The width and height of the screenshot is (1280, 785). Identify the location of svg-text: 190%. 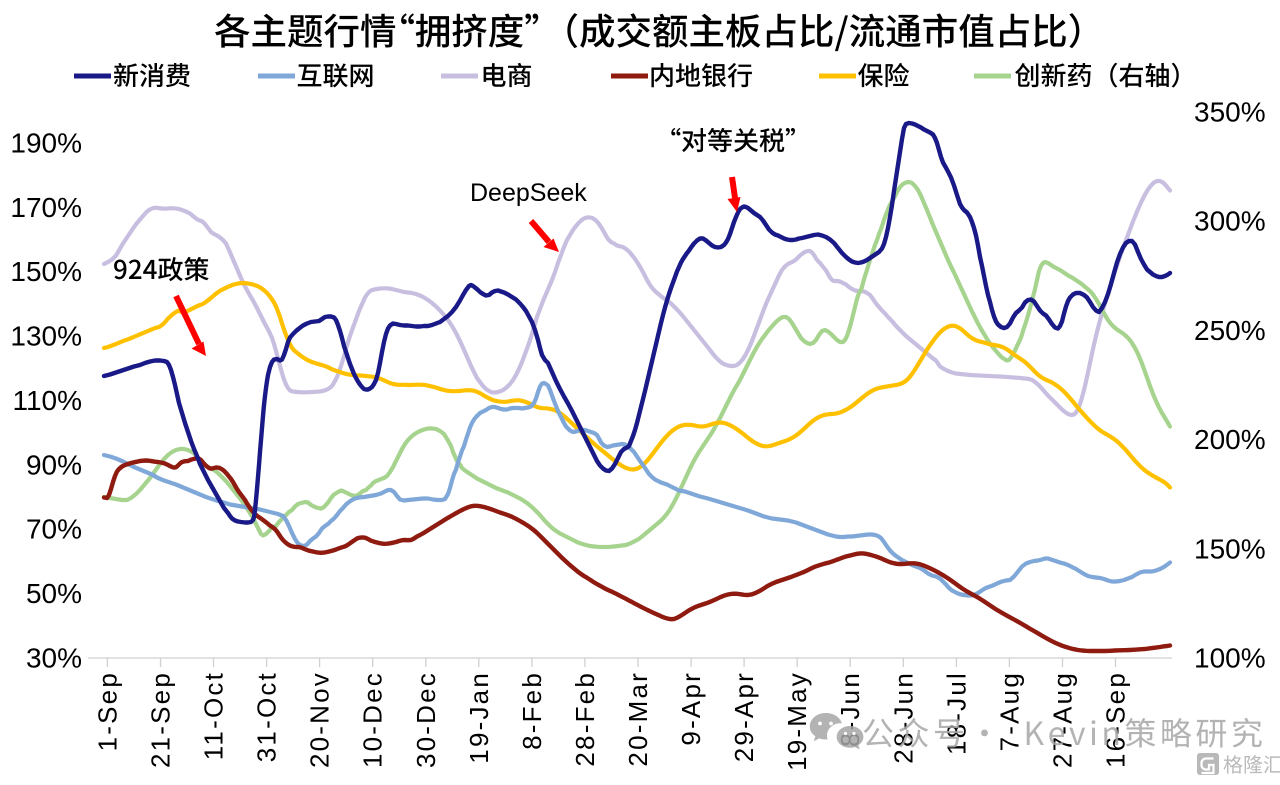
(46, 143).